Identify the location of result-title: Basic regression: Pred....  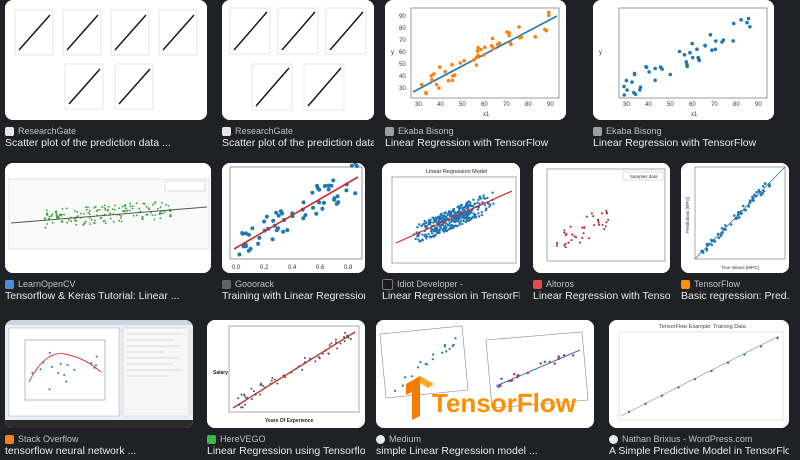
(735, 296).